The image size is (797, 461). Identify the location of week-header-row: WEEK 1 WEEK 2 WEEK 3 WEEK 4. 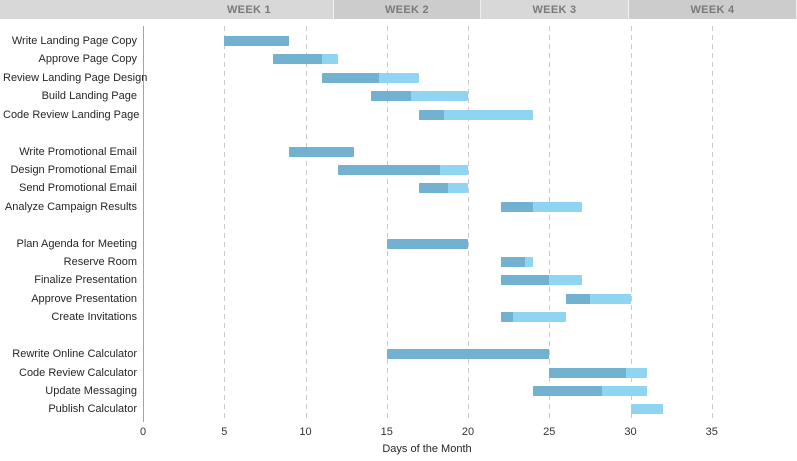
(398, 9).